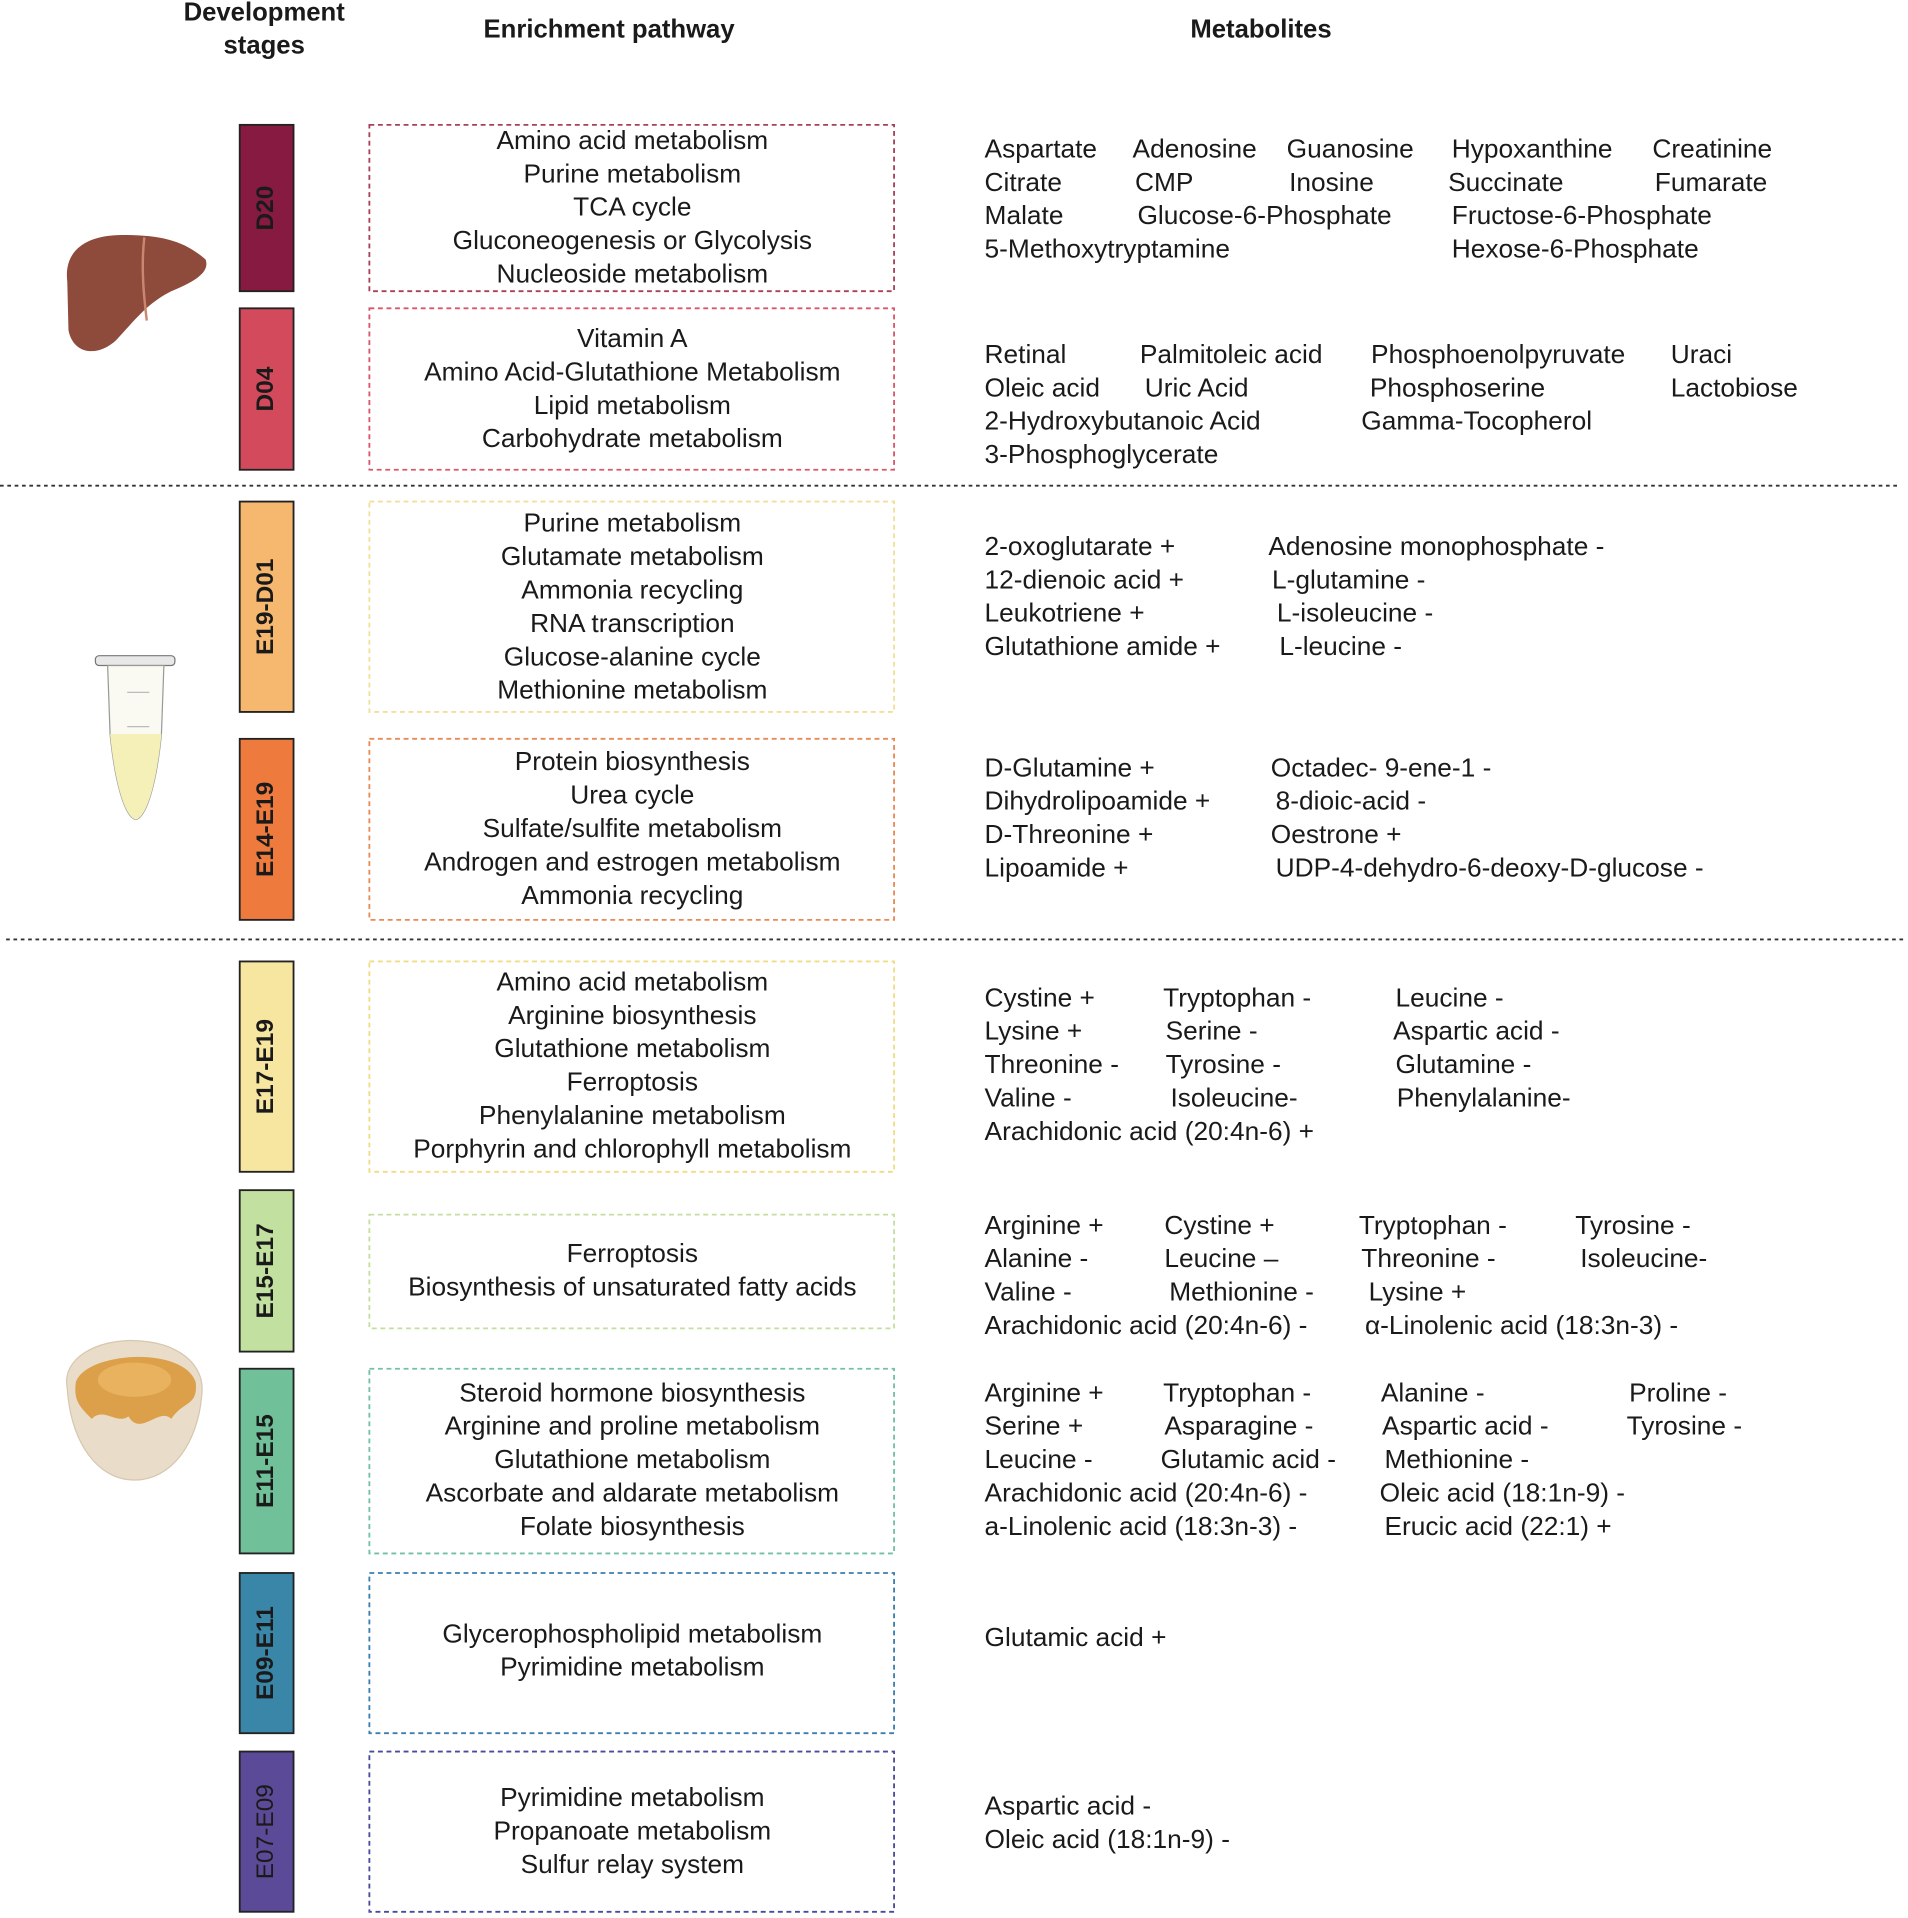  Describe the element at coordinates (136, 293) in the screenshot. I see `liver-icon` at that location.